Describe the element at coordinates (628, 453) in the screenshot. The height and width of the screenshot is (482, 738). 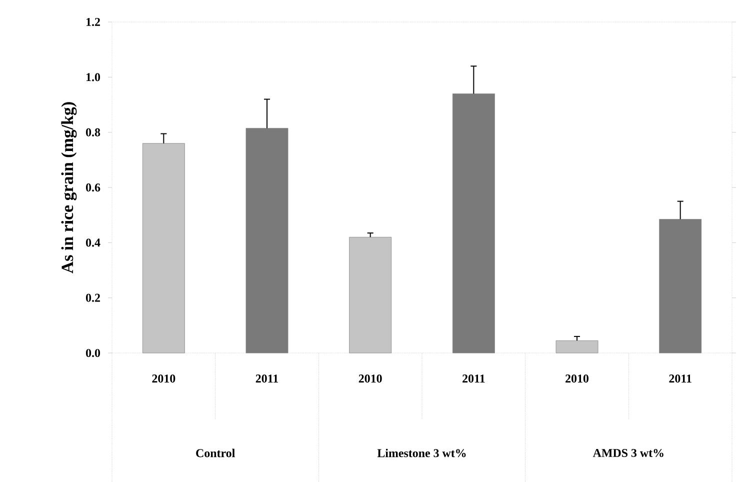
I see `text: AMDS 3 wt%` at that location.